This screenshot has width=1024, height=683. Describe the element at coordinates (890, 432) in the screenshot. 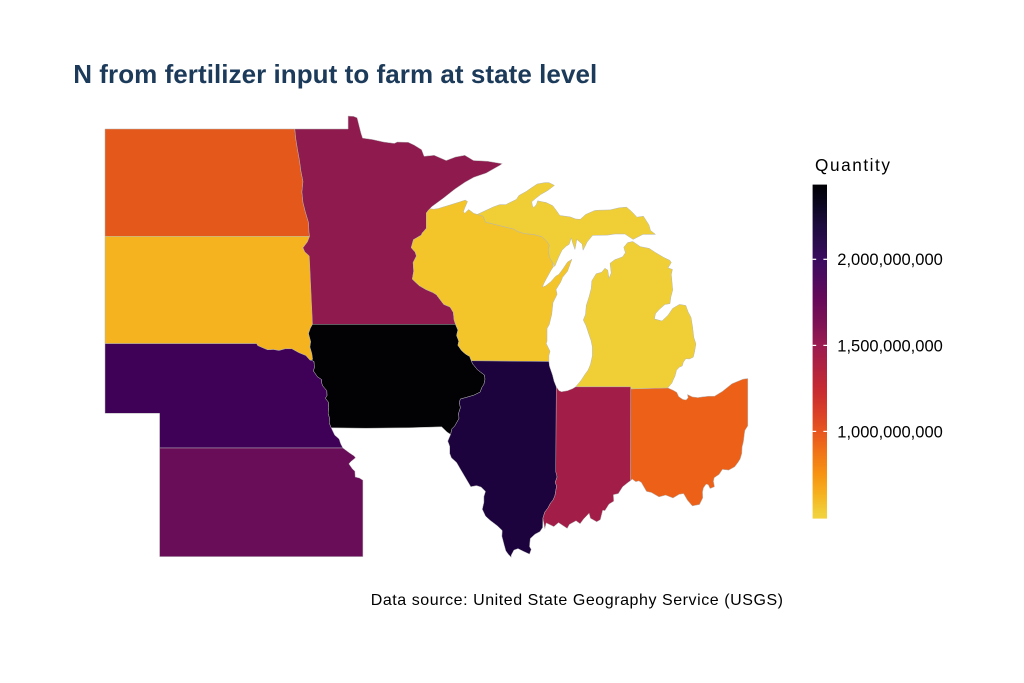

I see `svg-text: 1,000,000,000` at that location.